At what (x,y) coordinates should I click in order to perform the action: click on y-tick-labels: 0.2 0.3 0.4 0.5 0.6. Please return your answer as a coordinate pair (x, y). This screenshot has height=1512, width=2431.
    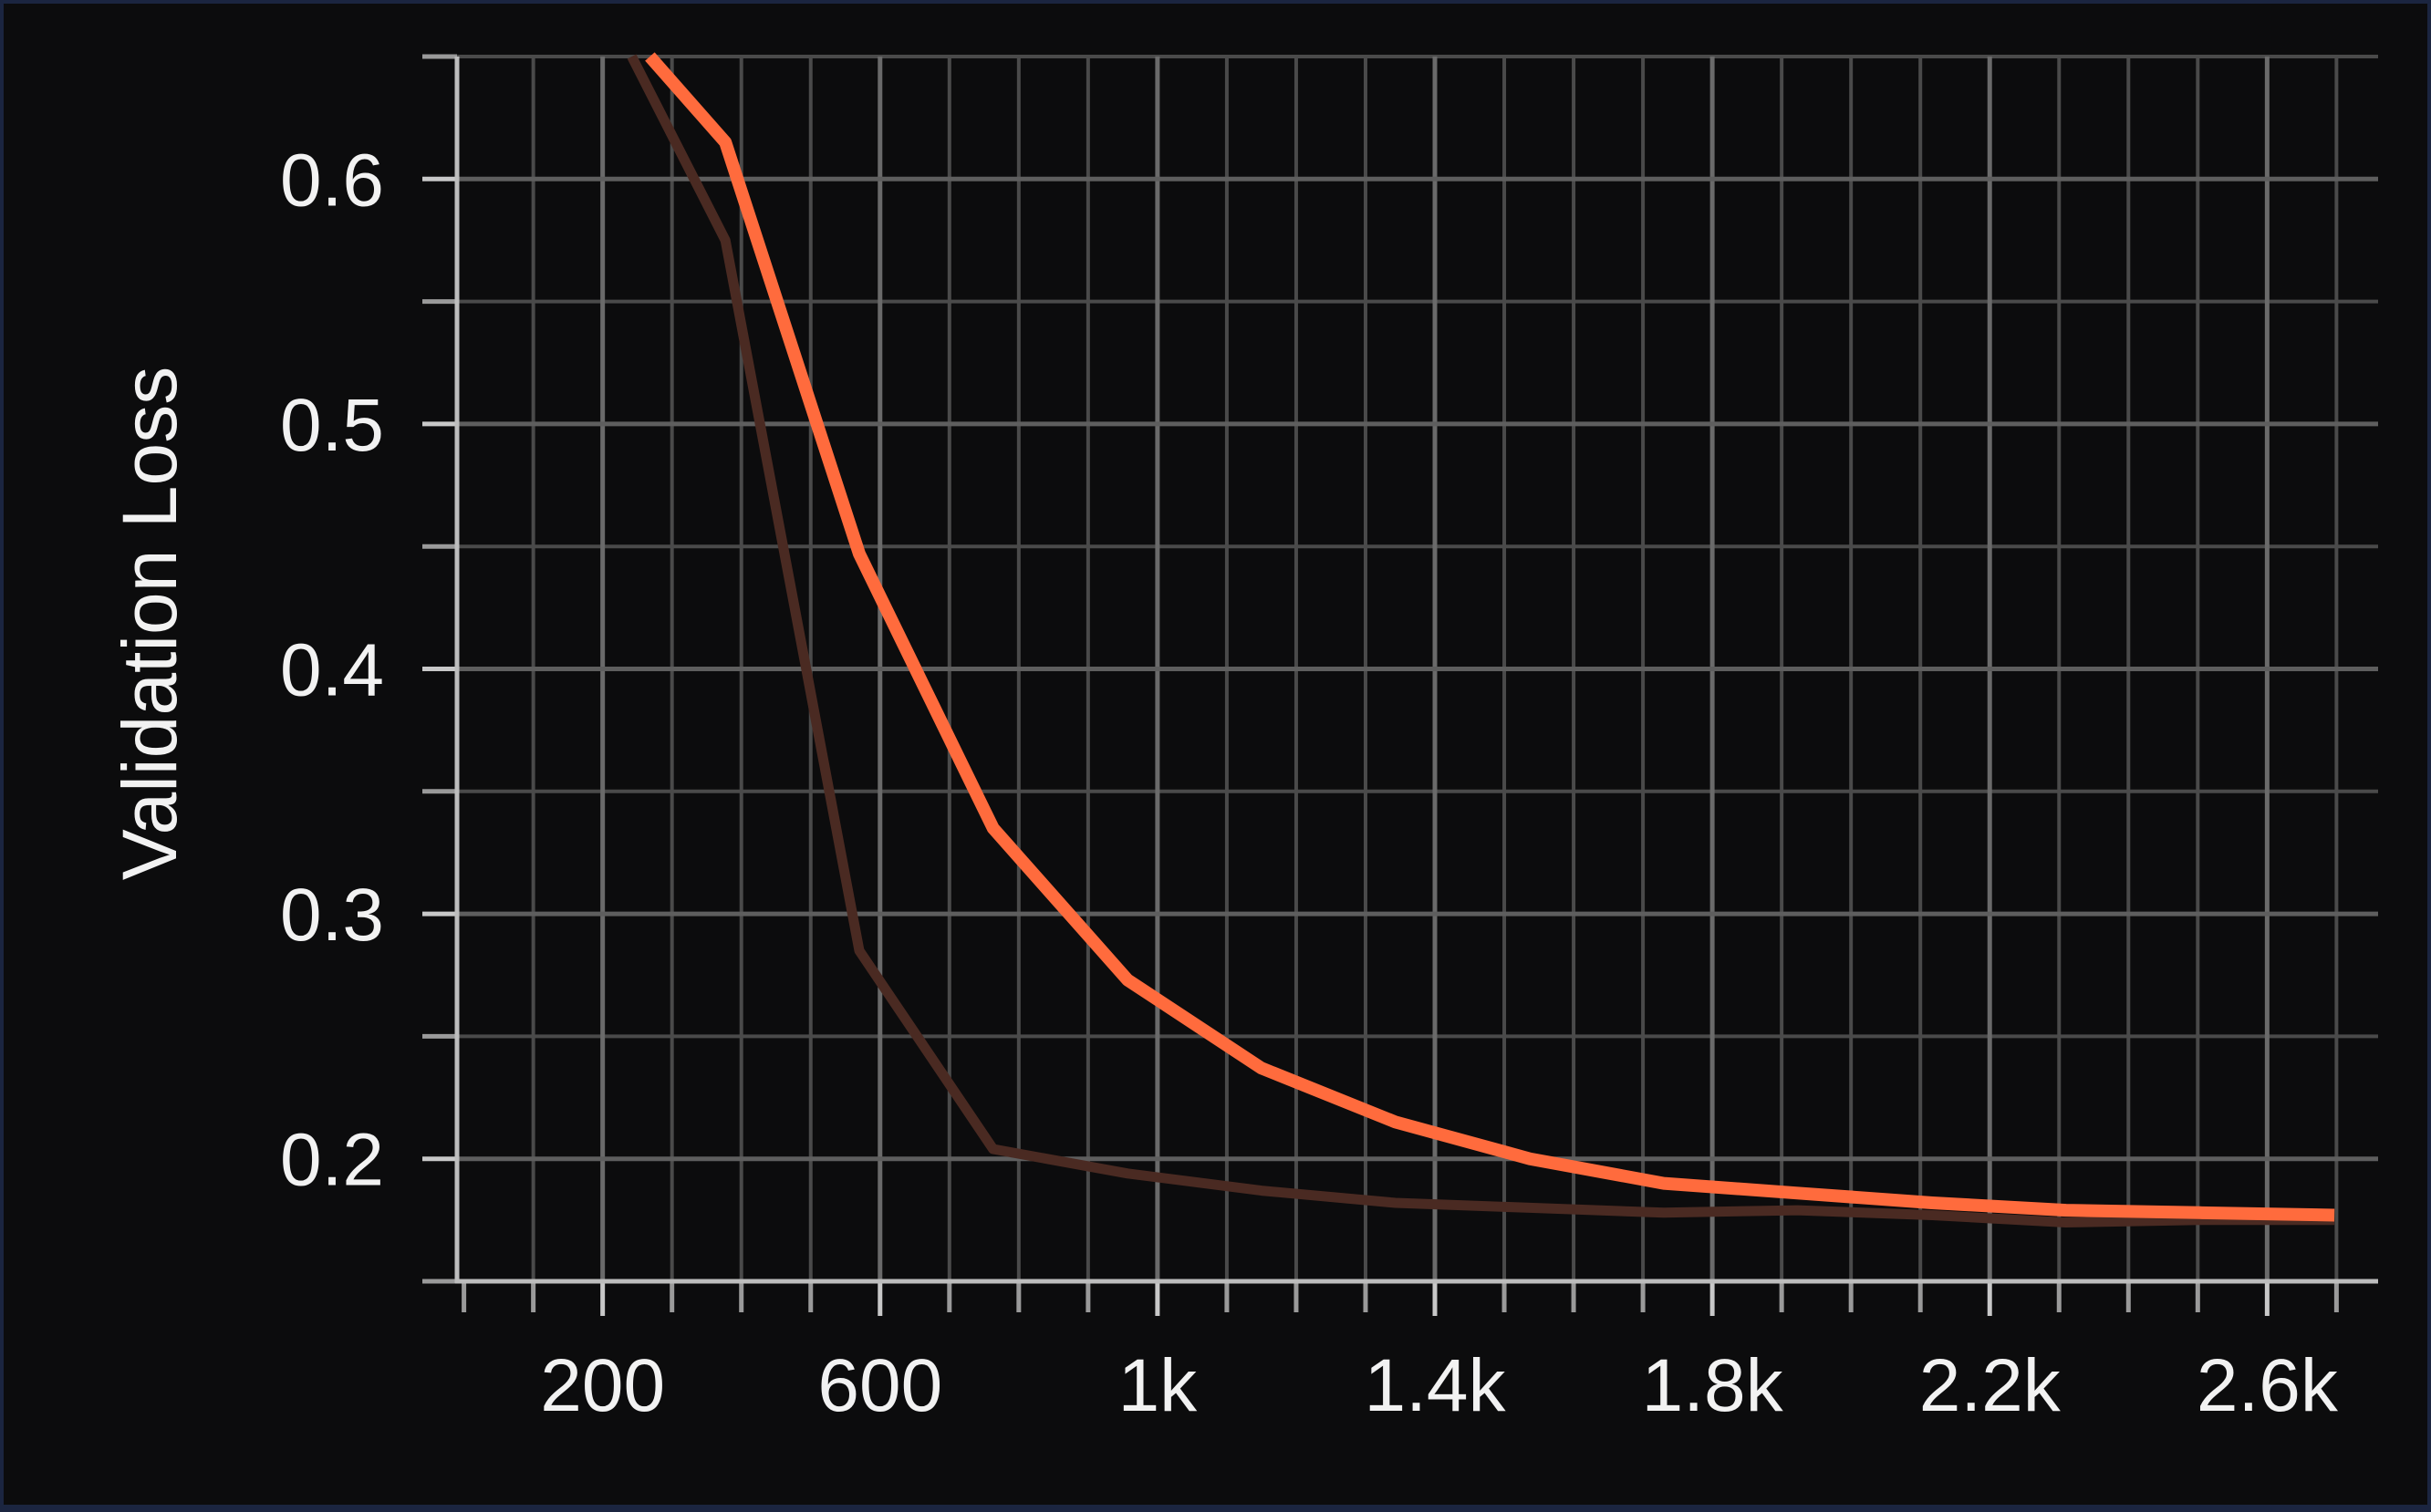
    Looking at the image, I should click on (332, 670).